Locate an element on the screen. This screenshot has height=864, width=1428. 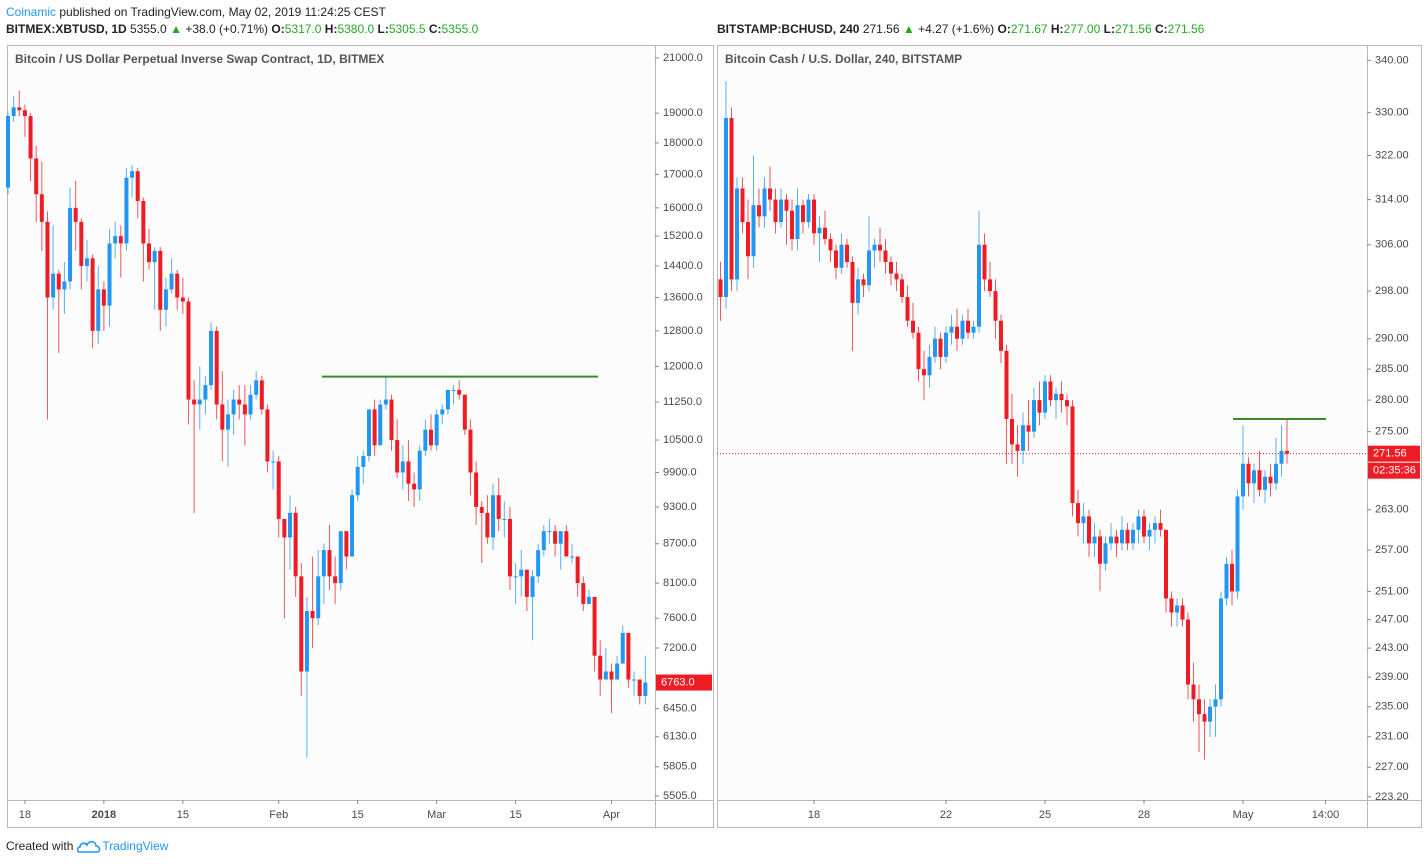
author: Coinamic is located at coordinates (31, 12).